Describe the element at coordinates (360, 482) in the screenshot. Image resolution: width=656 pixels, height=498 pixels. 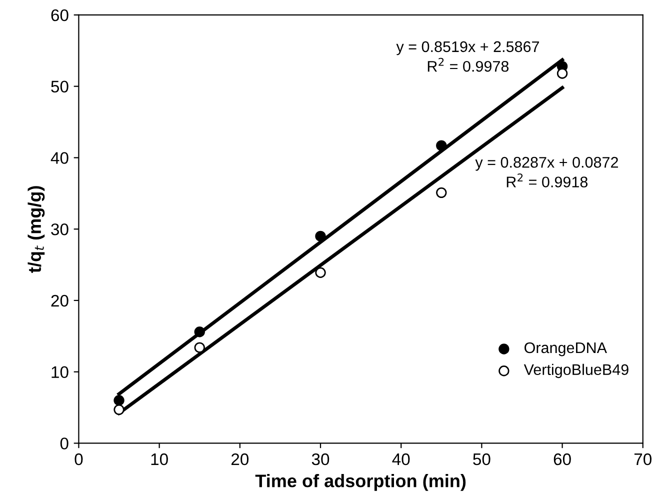
I see `x-axis-title: Time of adsorption (min)` at that location.